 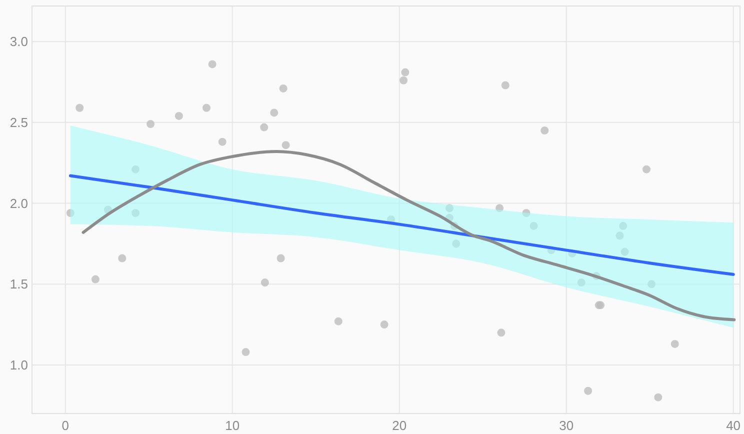 I want to click on y-tick-label: 1.5, so click(x=19, y=284).